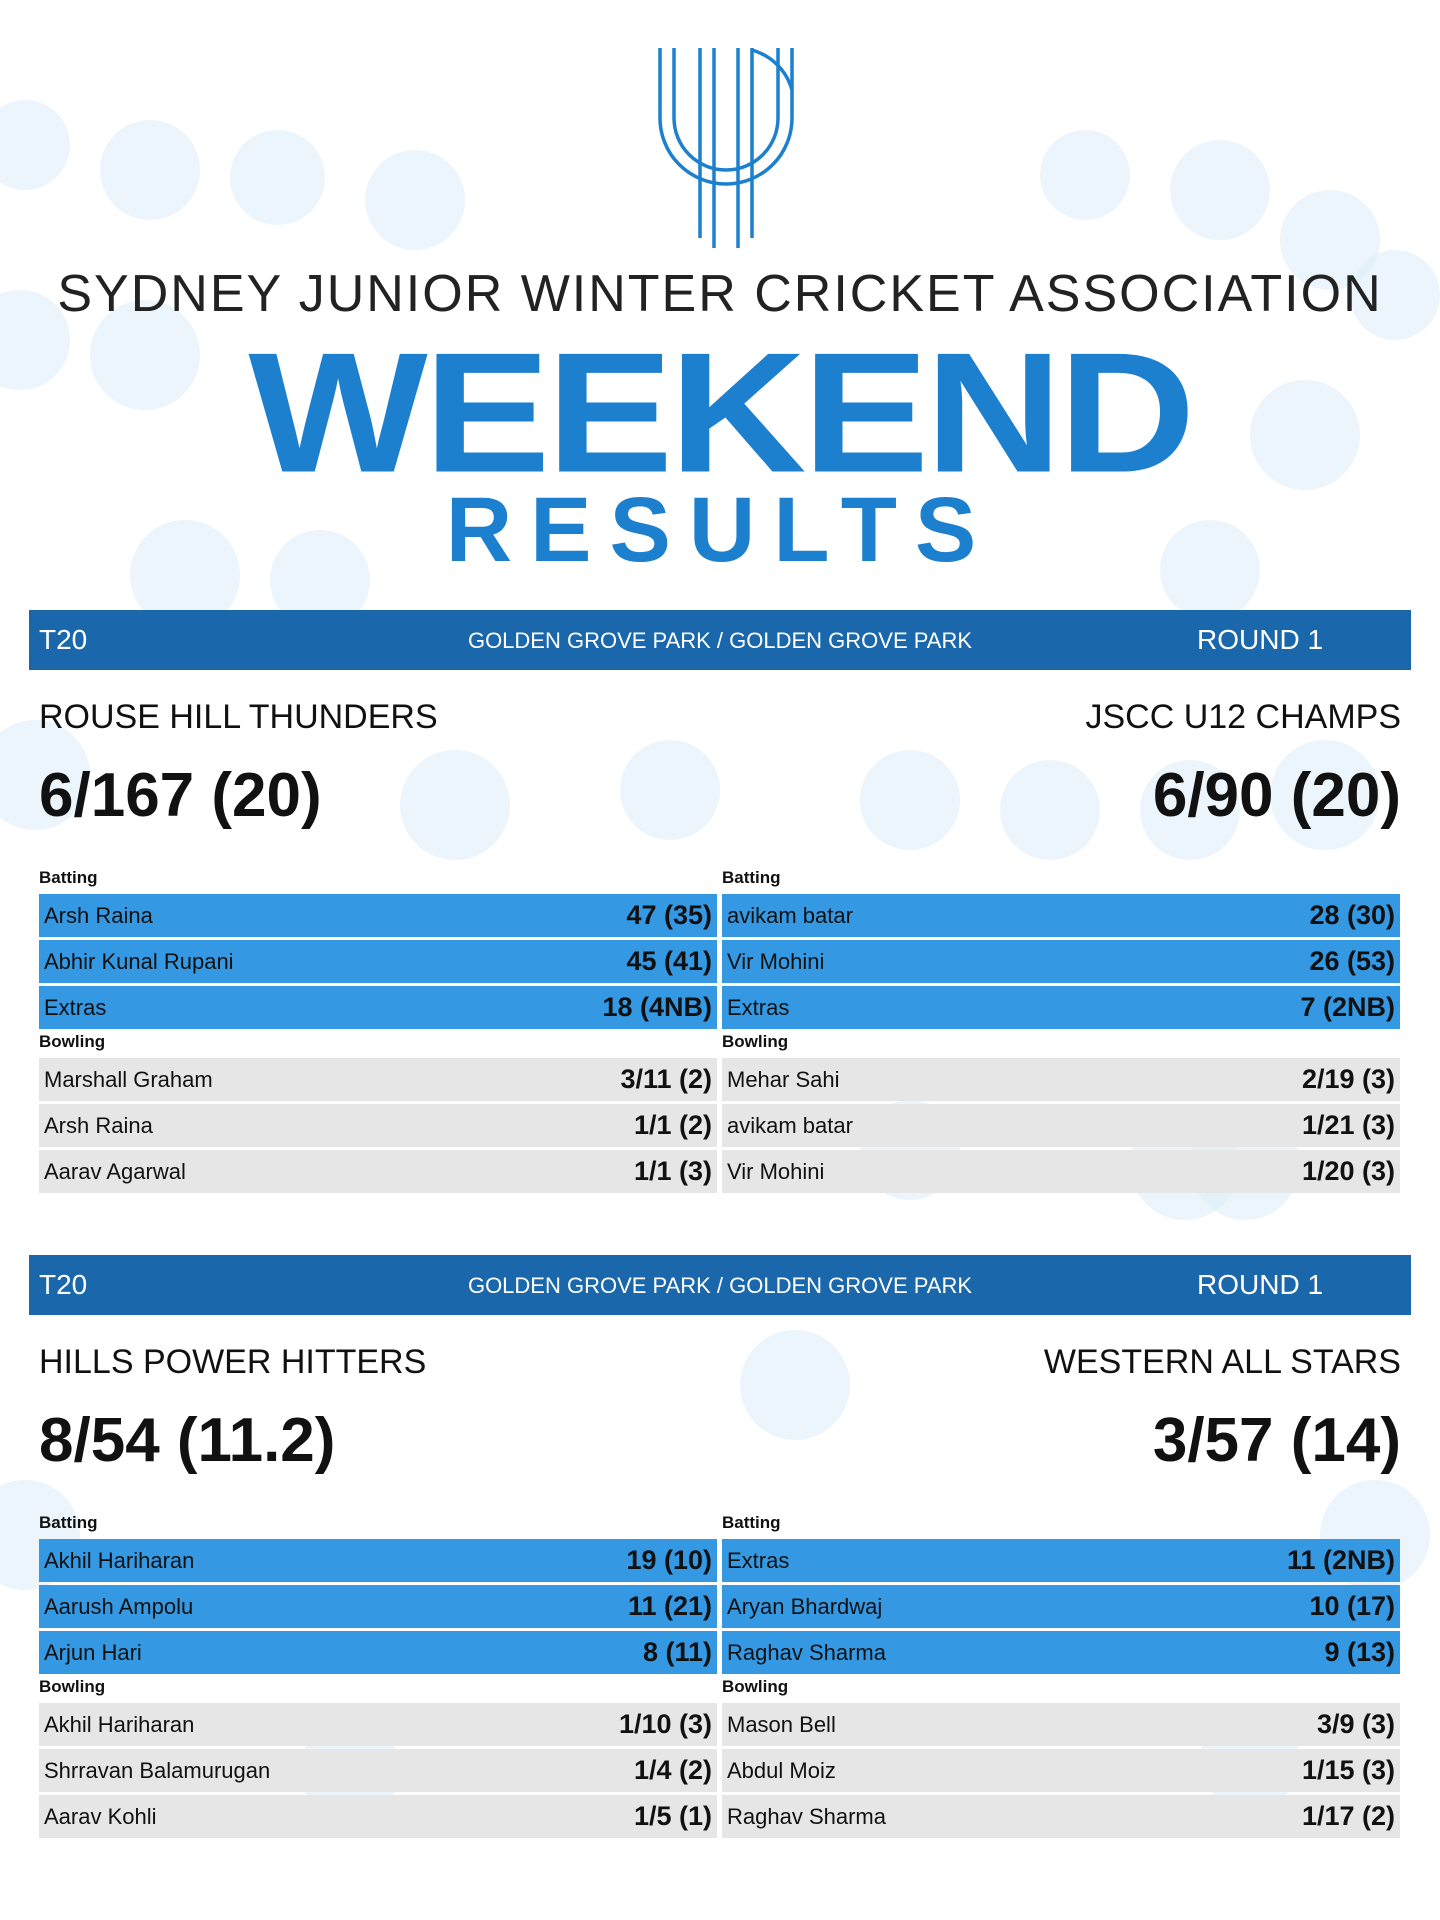 The image size is (1440, 1920). What do you see at coordinates (781, 1724) in the screenshot?
I see `player-name: Mason Bell` at bounding box center [781, 1724].